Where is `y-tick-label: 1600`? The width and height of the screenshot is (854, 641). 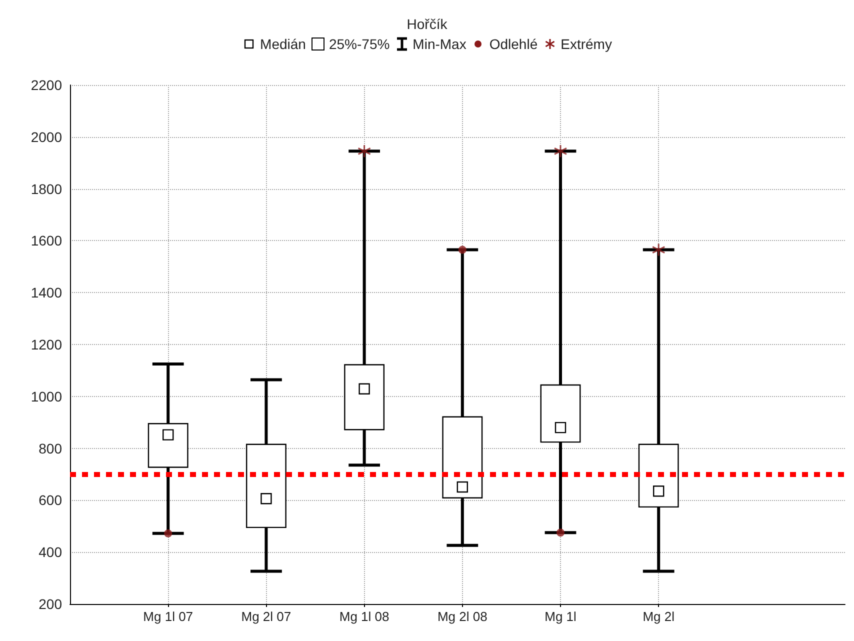
y-tick-label: 1600 is located at coordinates (46, 240).